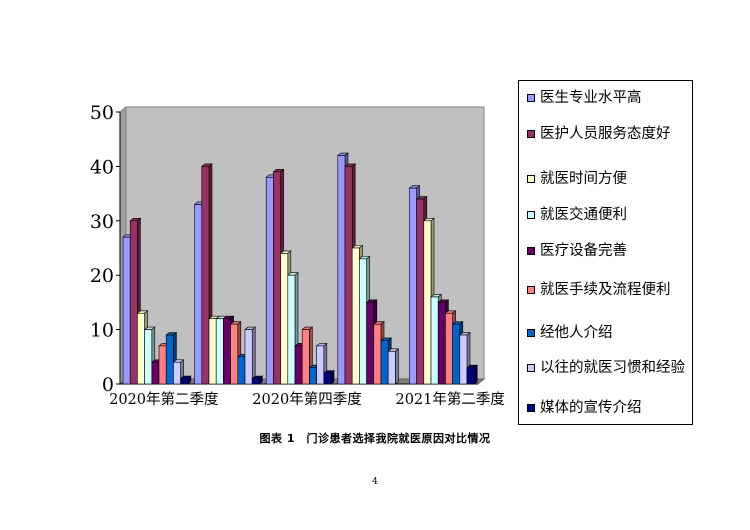  I want to click on legend-label: 就医手续及流程便利, so click(605, 290).